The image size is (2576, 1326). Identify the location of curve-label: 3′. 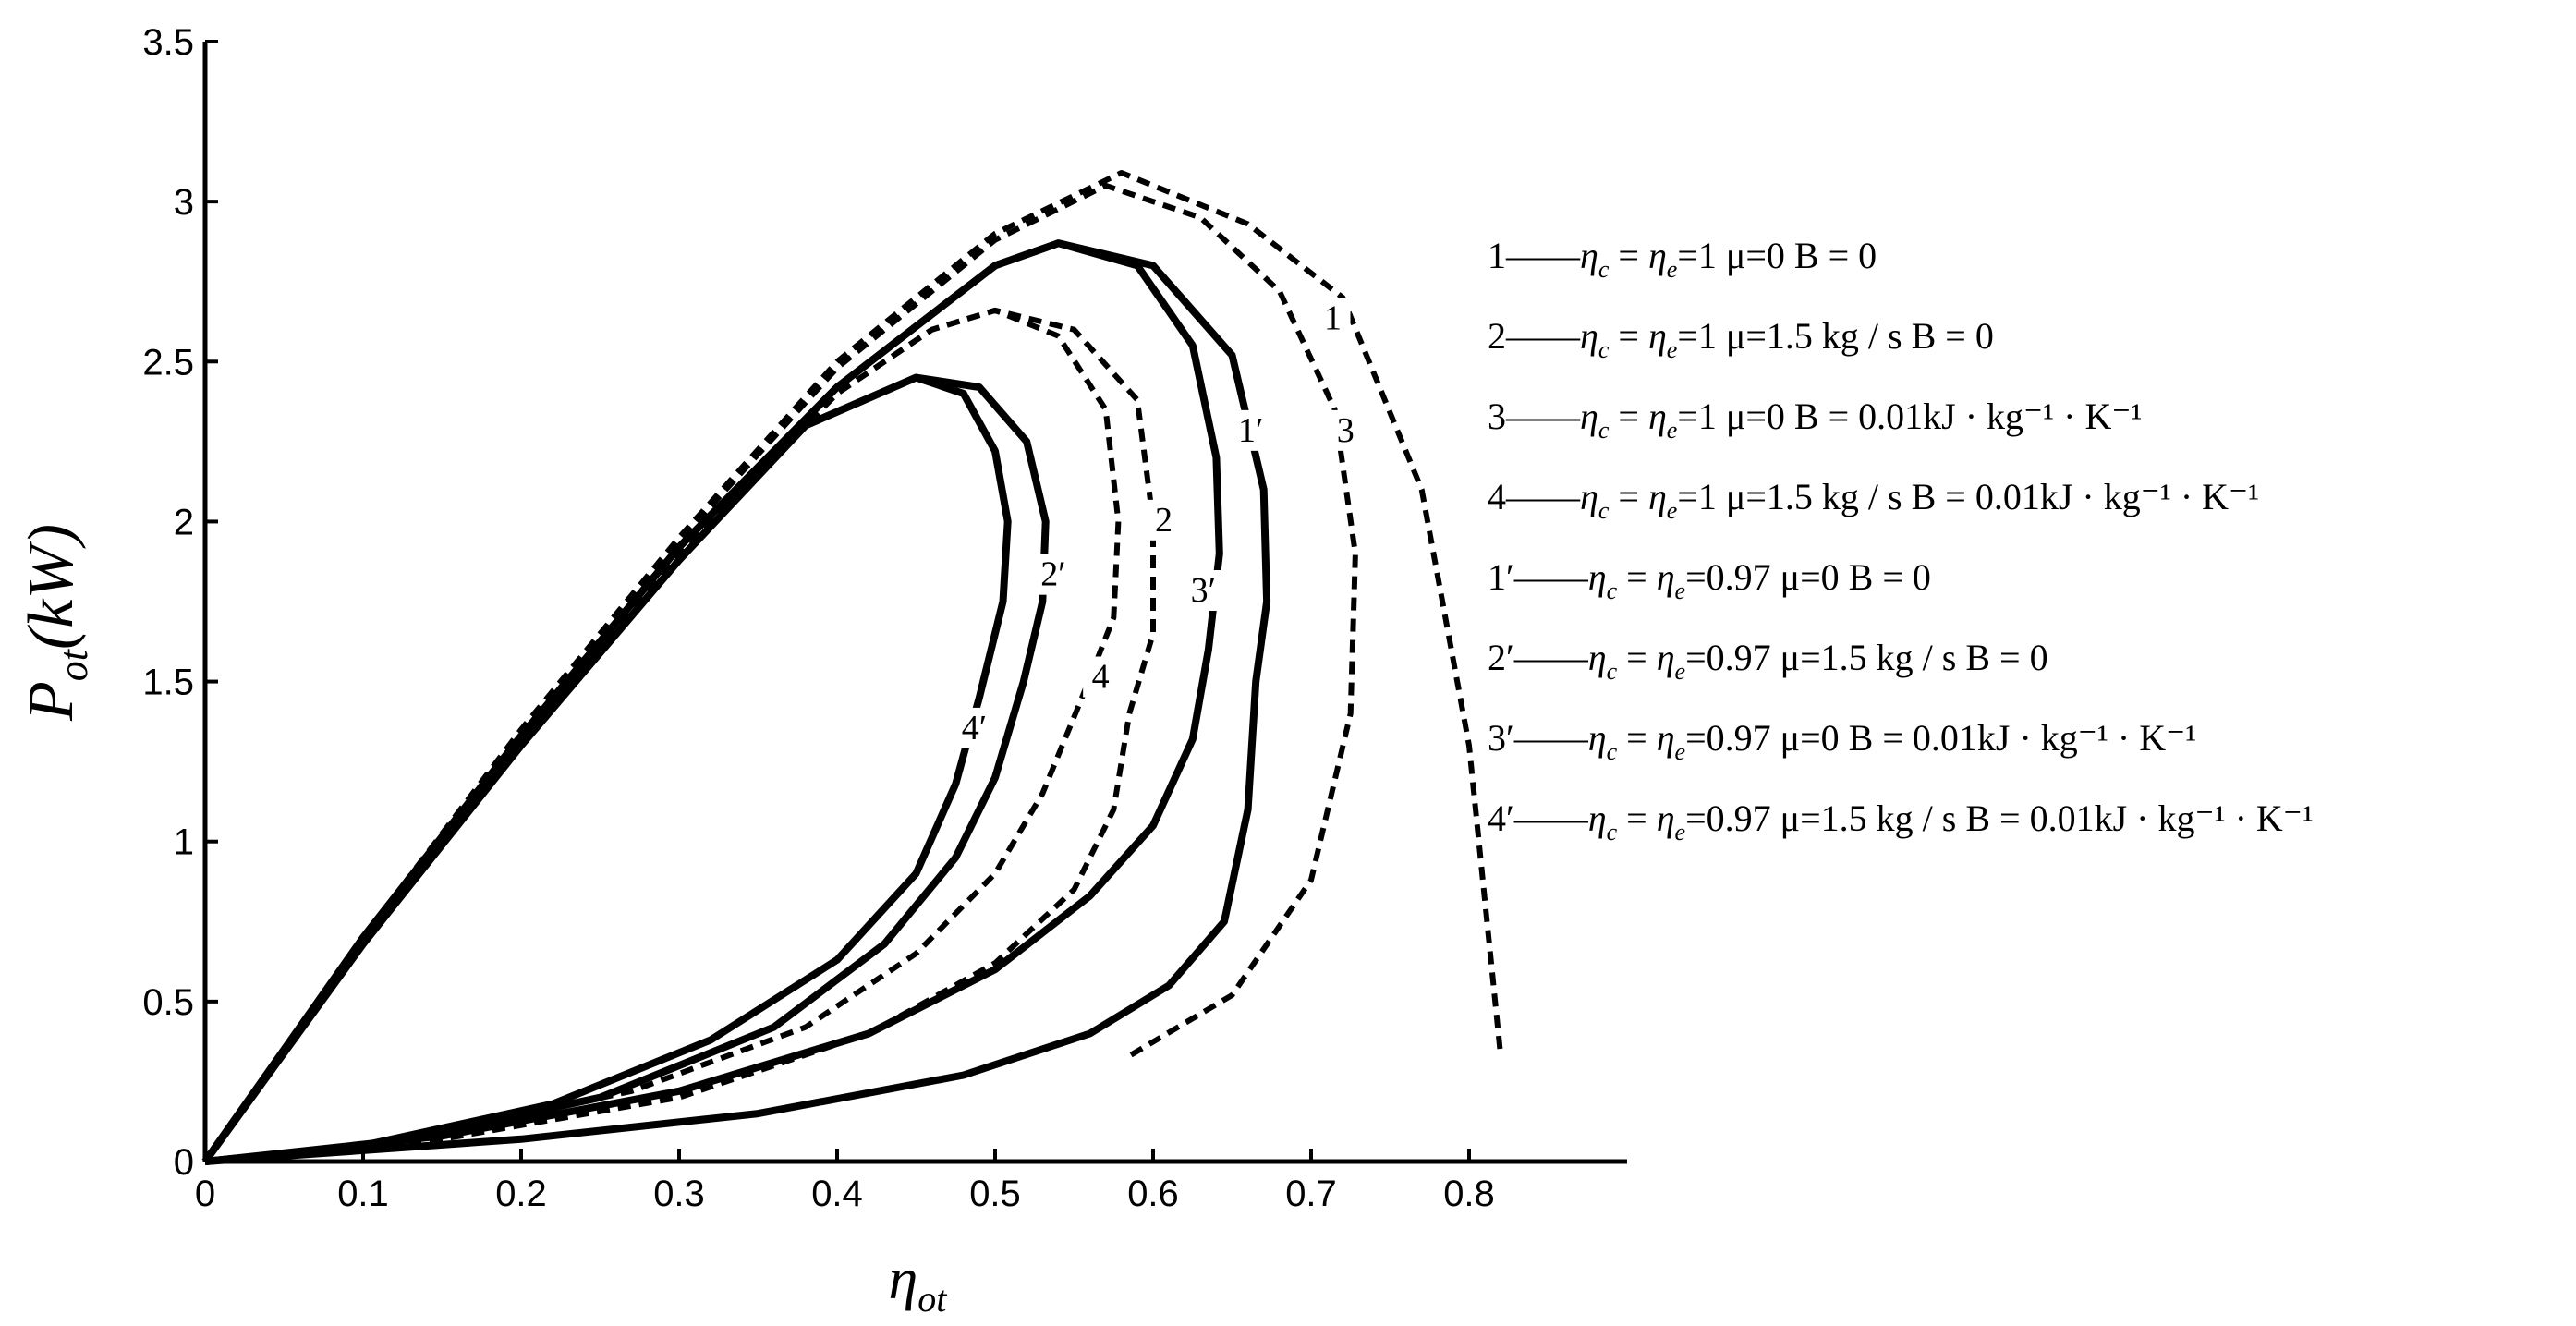
(1203, 590).